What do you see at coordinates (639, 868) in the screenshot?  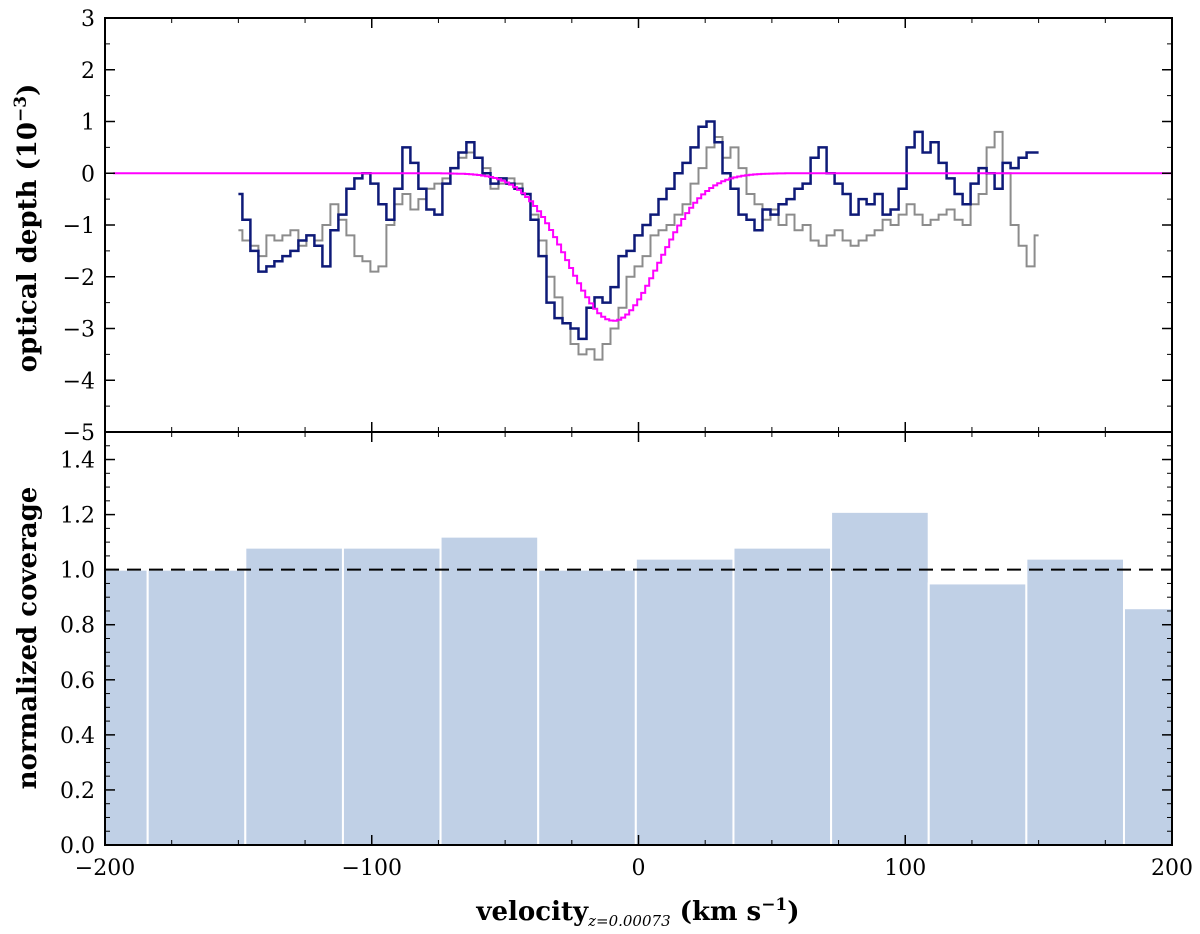 I see `x-tick-label: 0` at bounding box center [639, 868].